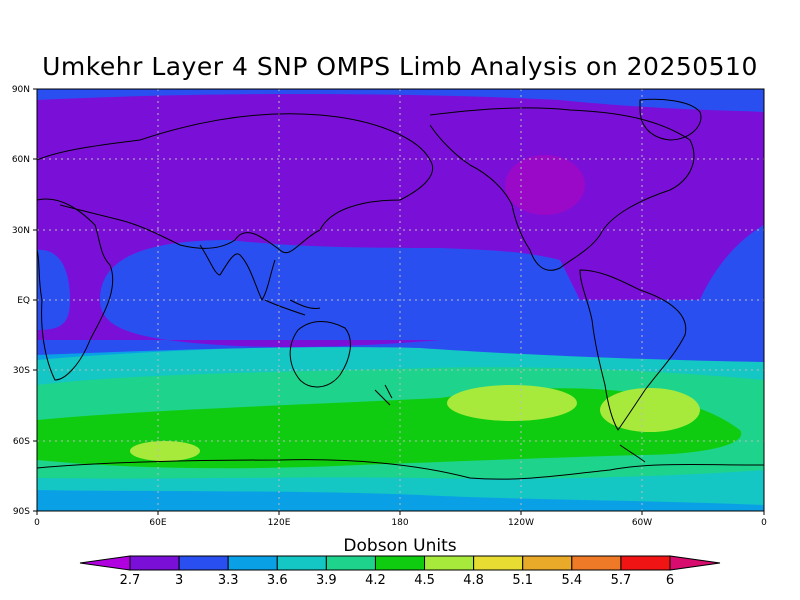 Image resolution: width=800 pixels, height=600 pixels. What do you see at coordinates (670, 580) in the screenshot?
I see `colorbar-tick-label: 6` at bounding box center [670, 580].